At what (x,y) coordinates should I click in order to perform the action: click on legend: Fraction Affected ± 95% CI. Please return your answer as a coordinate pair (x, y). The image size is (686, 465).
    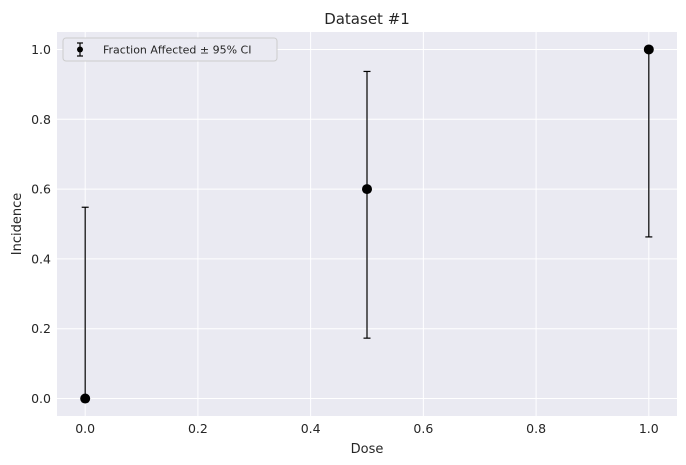
    Looking at the image, I should click on (170, 49).